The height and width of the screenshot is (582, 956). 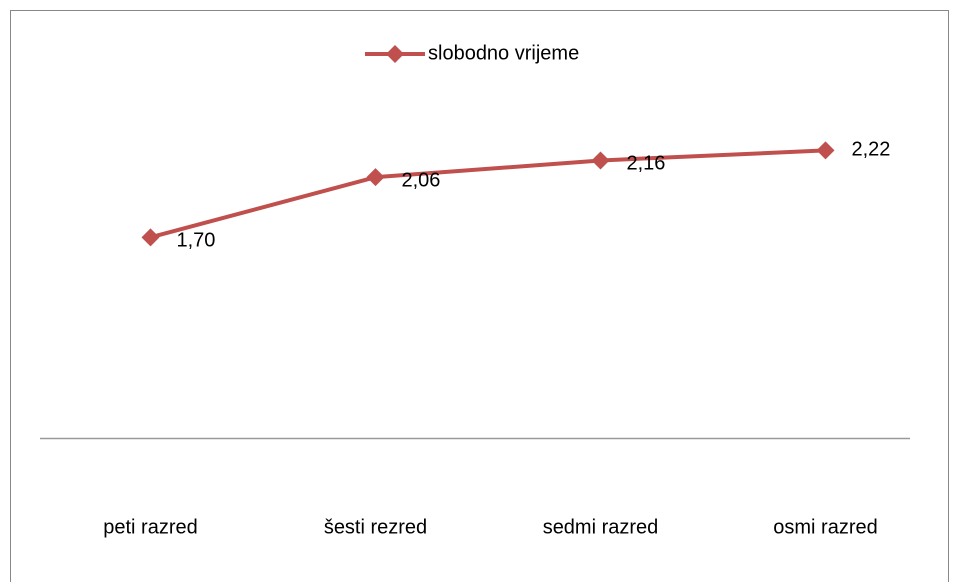 What do you see at coordinates (646, 164) in the screenshot?
I see `data-label: 2,16` at bounding box center [646, 164].